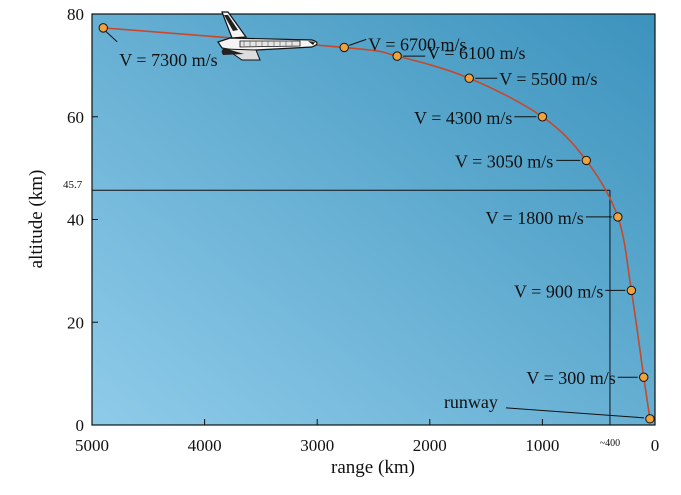 The height and width of the screenshot is (495, 681). Describe the element at coordinates (75, 322) in the screenshot. I see `y-tick-label: 20` at that location.